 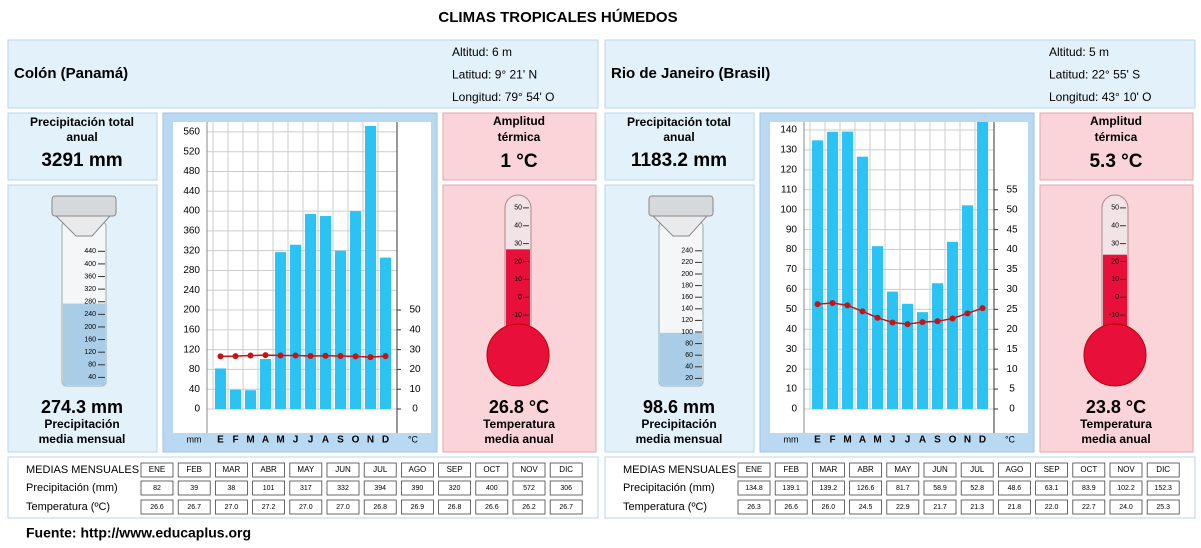 I want to click on amplitude-title: Amplitud, so click(x=519, y=121).